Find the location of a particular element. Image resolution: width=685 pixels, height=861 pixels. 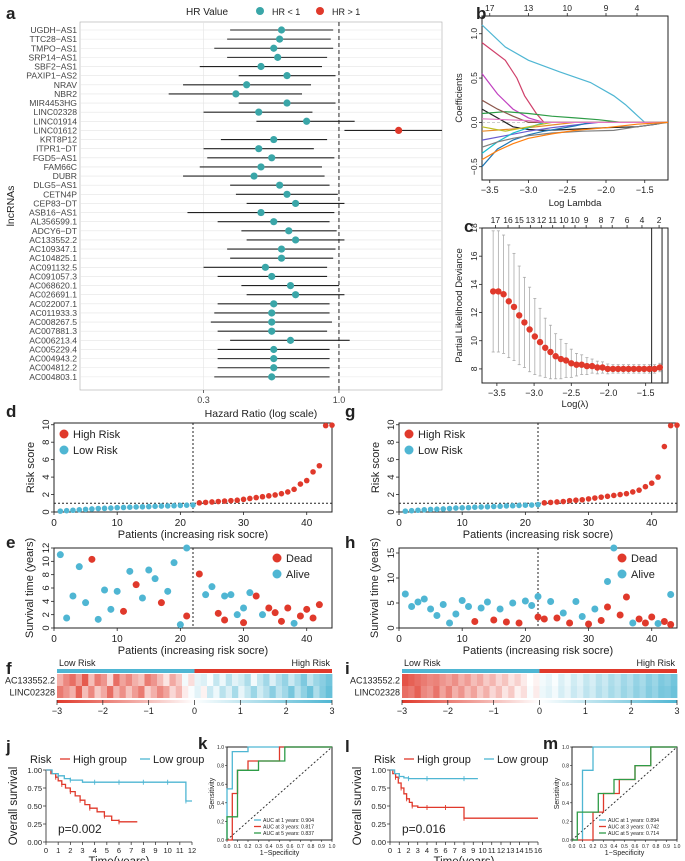

row-label: AC004812.2 is located at coordinates (53, 368).